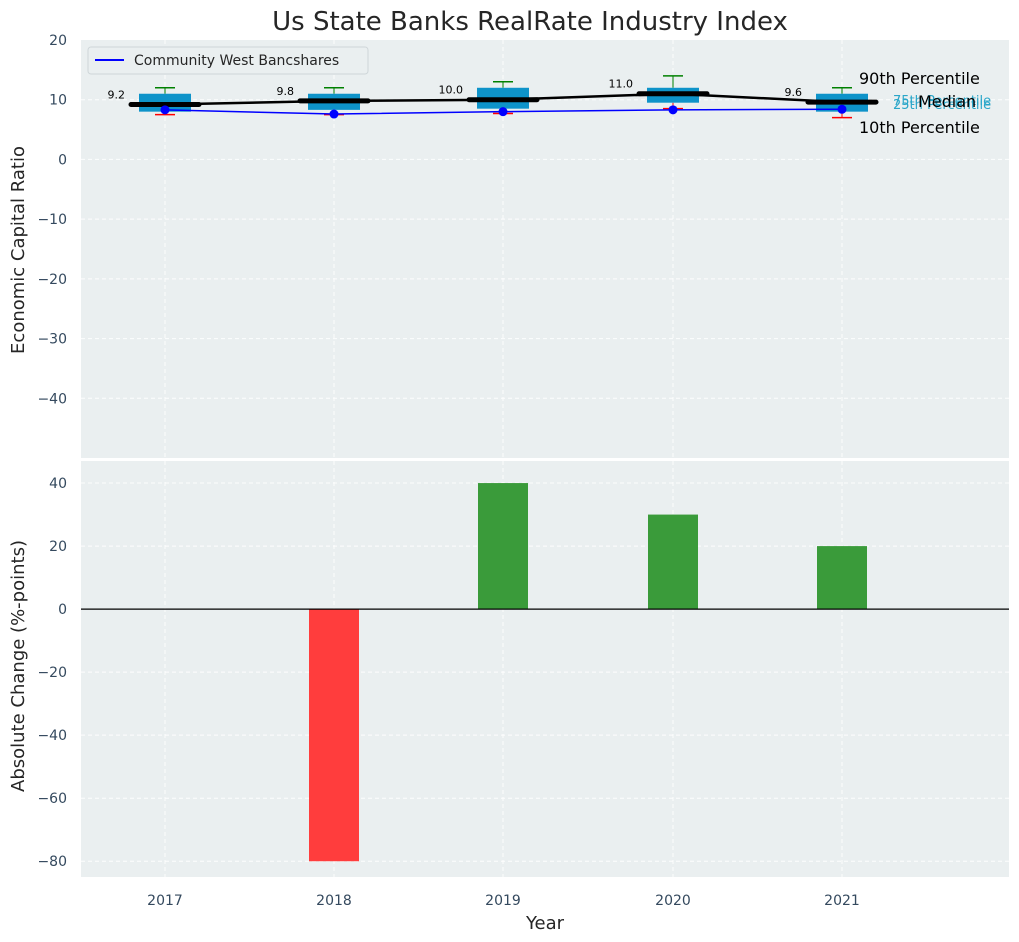 The image size is (1019, 942). Describe the element at coordinates (286, 91) in the screenshot. I see `median-value-label: 9.8` at that location.